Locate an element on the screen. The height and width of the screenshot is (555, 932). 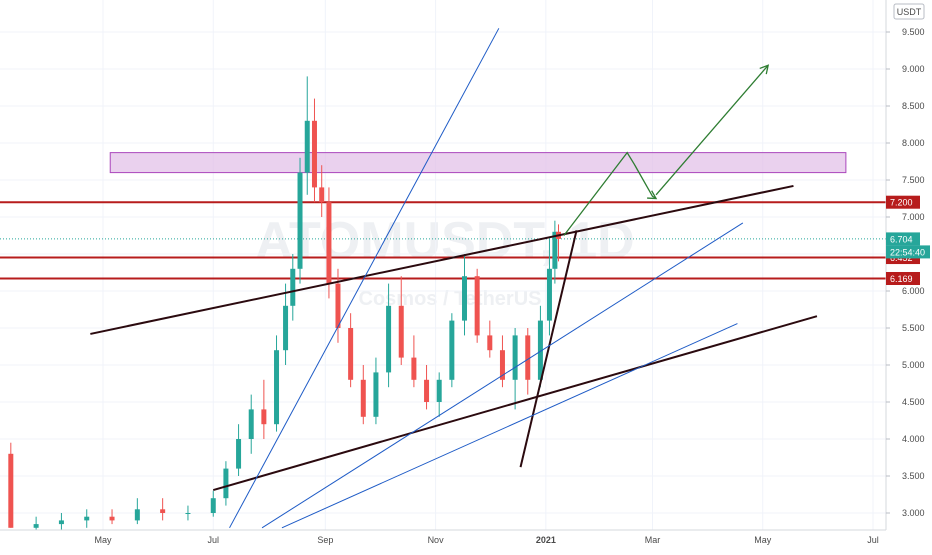
trendline-steep-support is located at coordinates (548, 349).